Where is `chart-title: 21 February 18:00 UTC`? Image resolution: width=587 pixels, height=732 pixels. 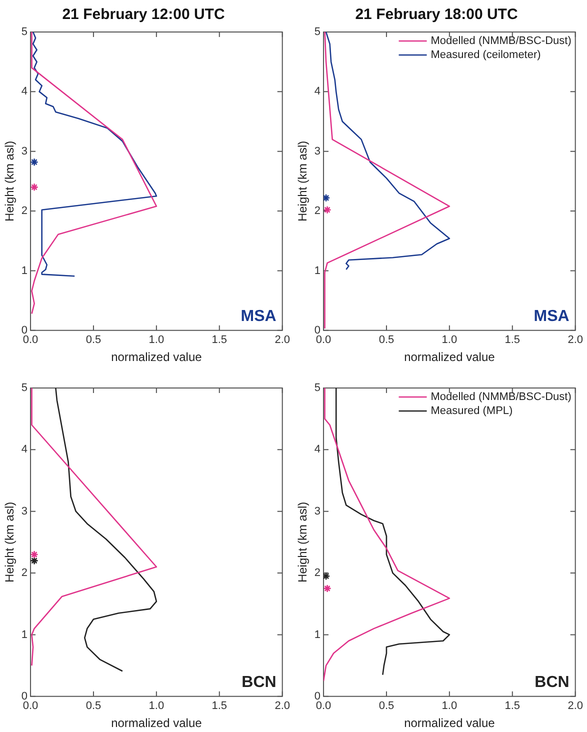 chart-title: 21 February 18:00 UTC is located at coordinates (436, 15).